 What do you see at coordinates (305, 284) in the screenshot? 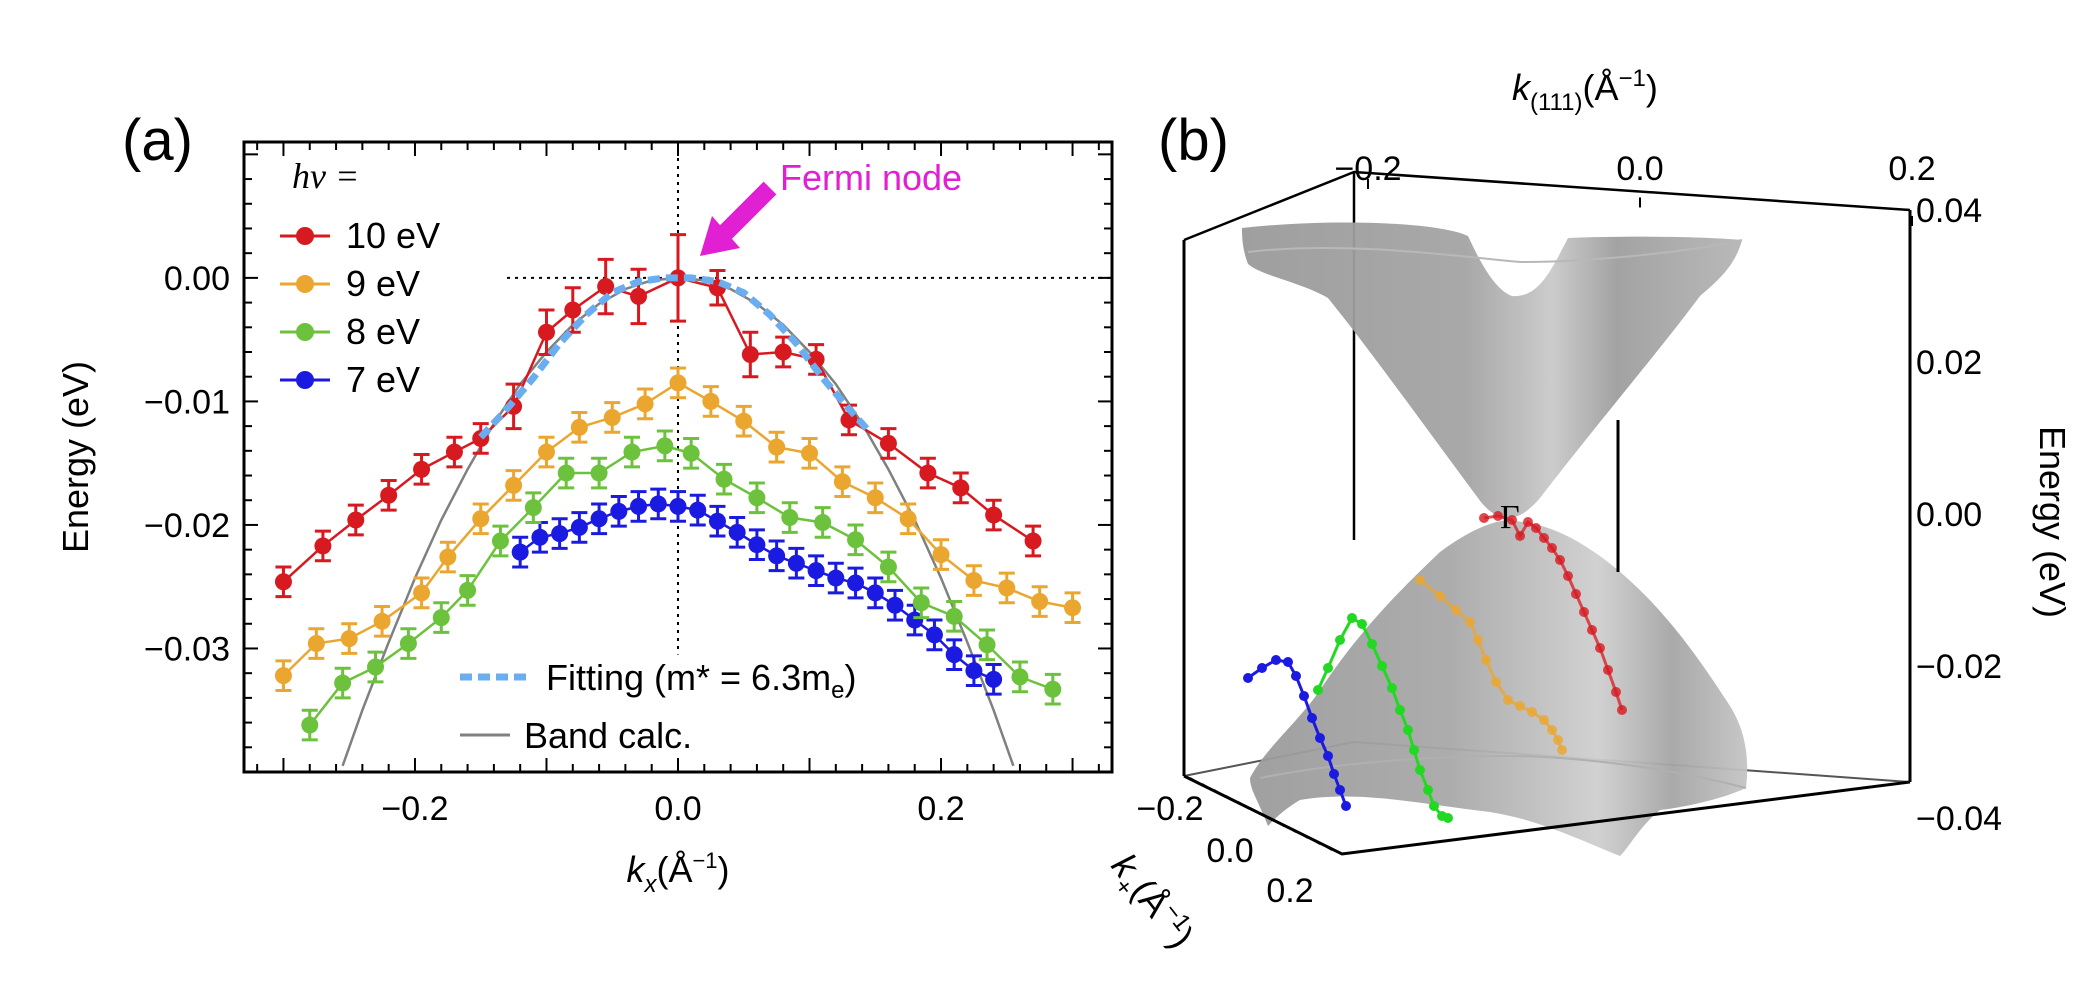
I see `legend-swatch-marker` at bounding box center [305, 284].